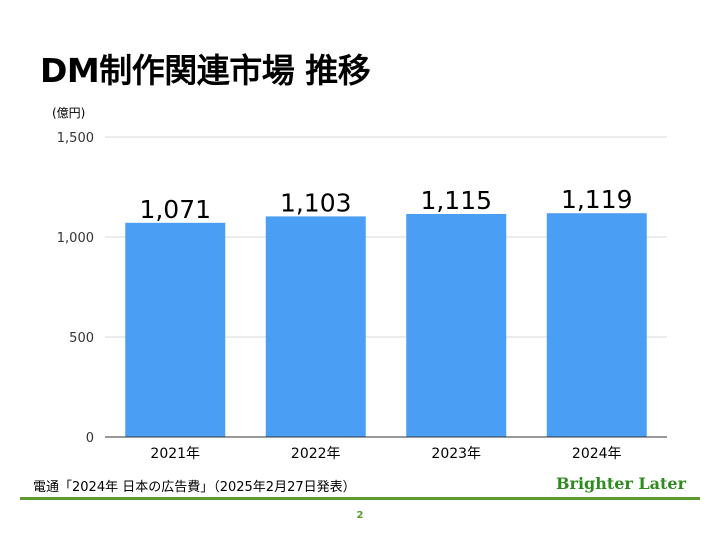  Describe the element at coordinates (316, 454) in the screenshot. I see `x-tick-label: 2022年` at that location.